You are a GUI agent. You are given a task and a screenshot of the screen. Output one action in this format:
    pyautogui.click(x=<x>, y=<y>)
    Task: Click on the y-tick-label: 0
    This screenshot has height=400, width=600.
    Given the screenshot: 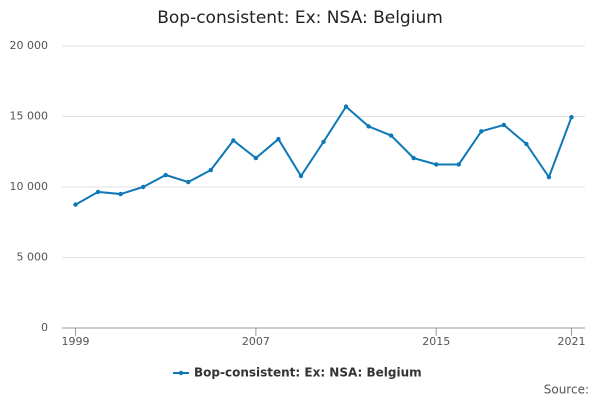 What is the action you would take?
    pyautogui.click(x=44, y=327)
    